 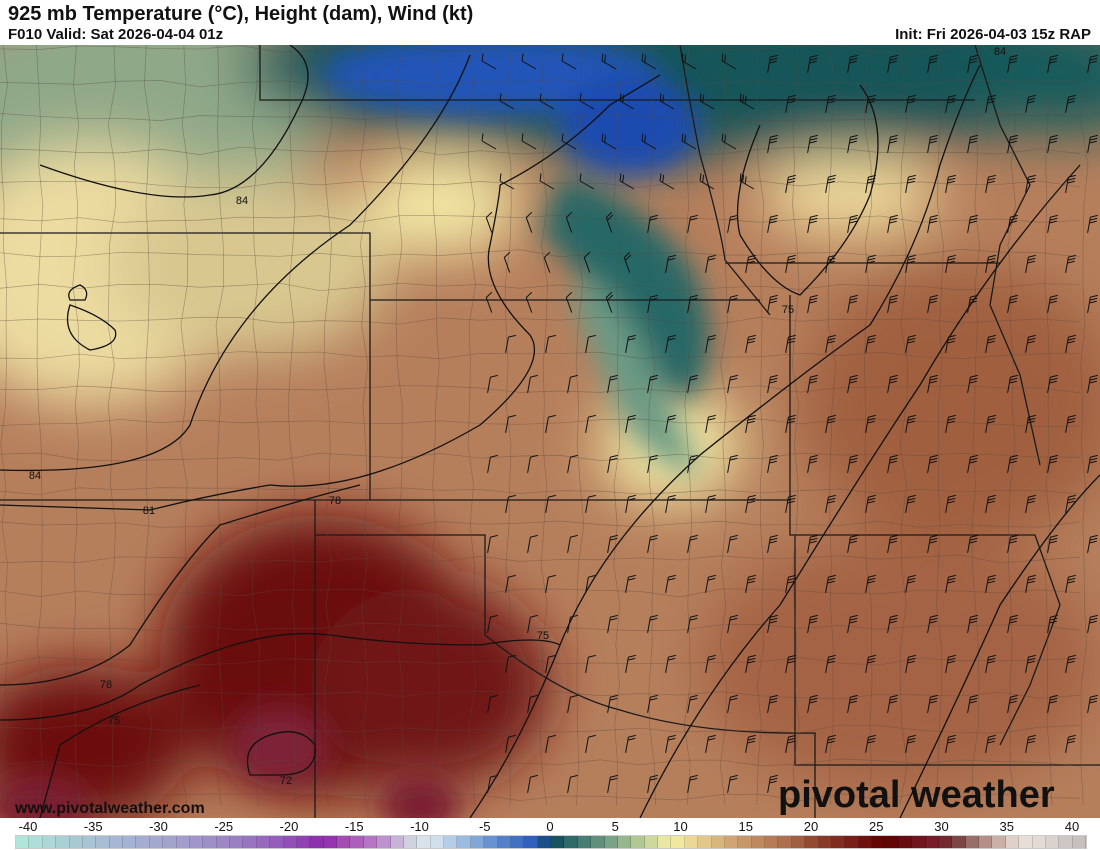 I want to click on colorbar-tick-label: 30, so click(x=941, y=826).